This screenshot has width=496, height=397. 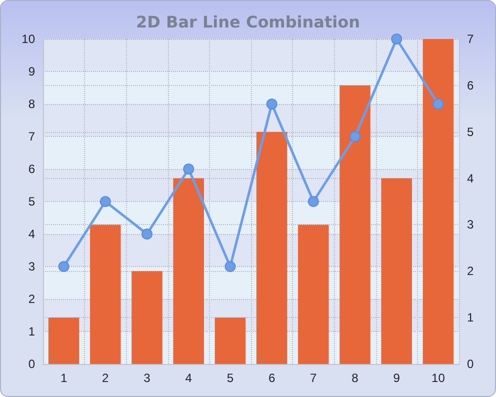 I want to click on x-tick-label: 1, so click(x=64, y=378).